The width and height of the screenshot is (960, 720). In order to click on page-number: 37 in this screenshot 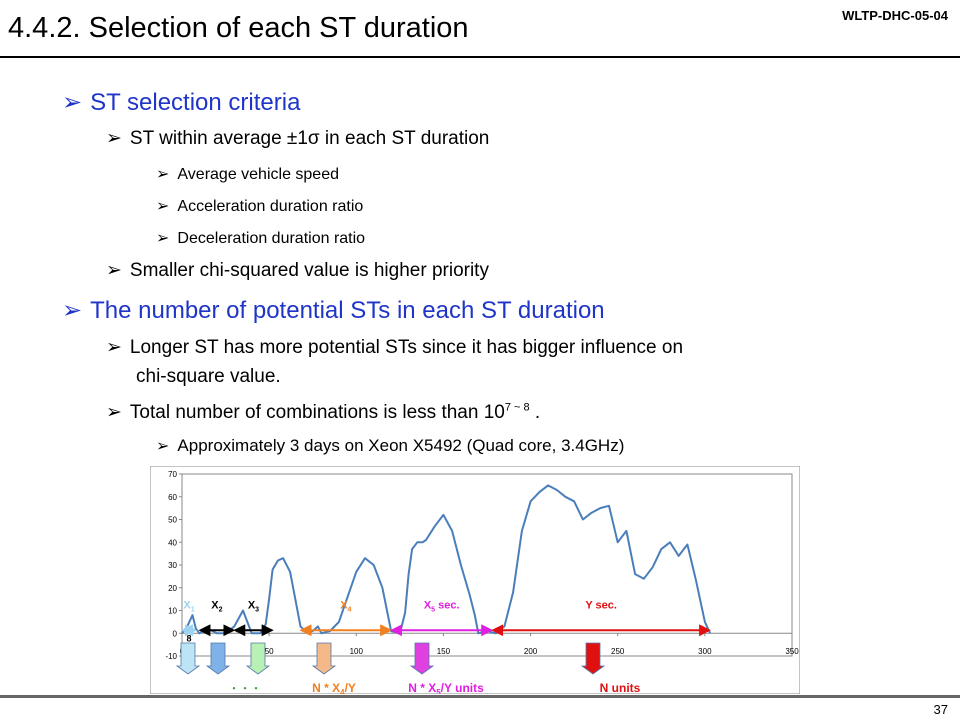, I will do `click(940, 709)`.